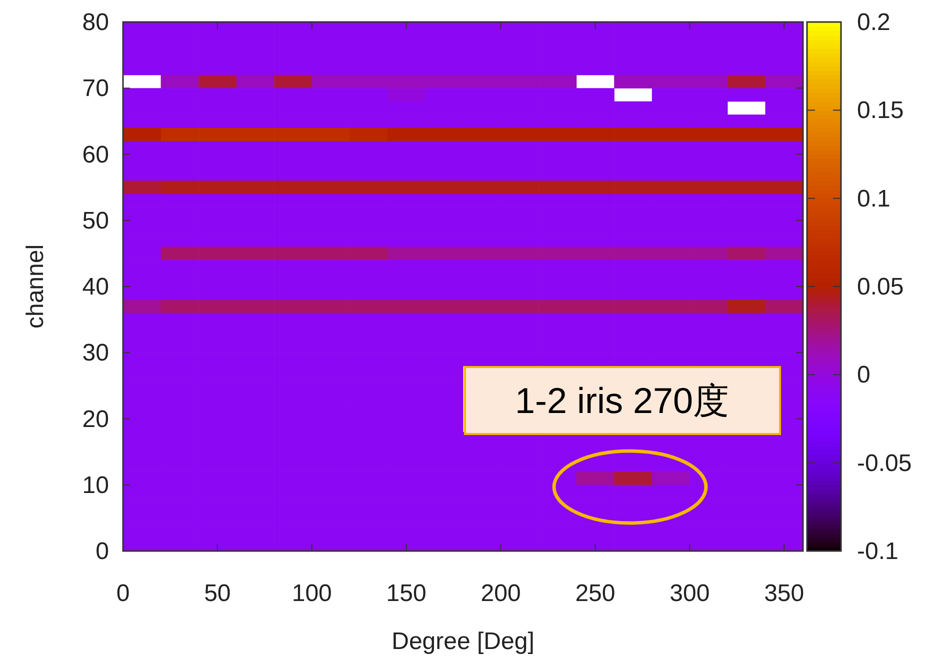 The height and width of the screenshot is (661, 946). What do you see at coordinates (95, 287) in the screenshot?
I see `y-tick-label: 40` at bounding box center [95, 287].